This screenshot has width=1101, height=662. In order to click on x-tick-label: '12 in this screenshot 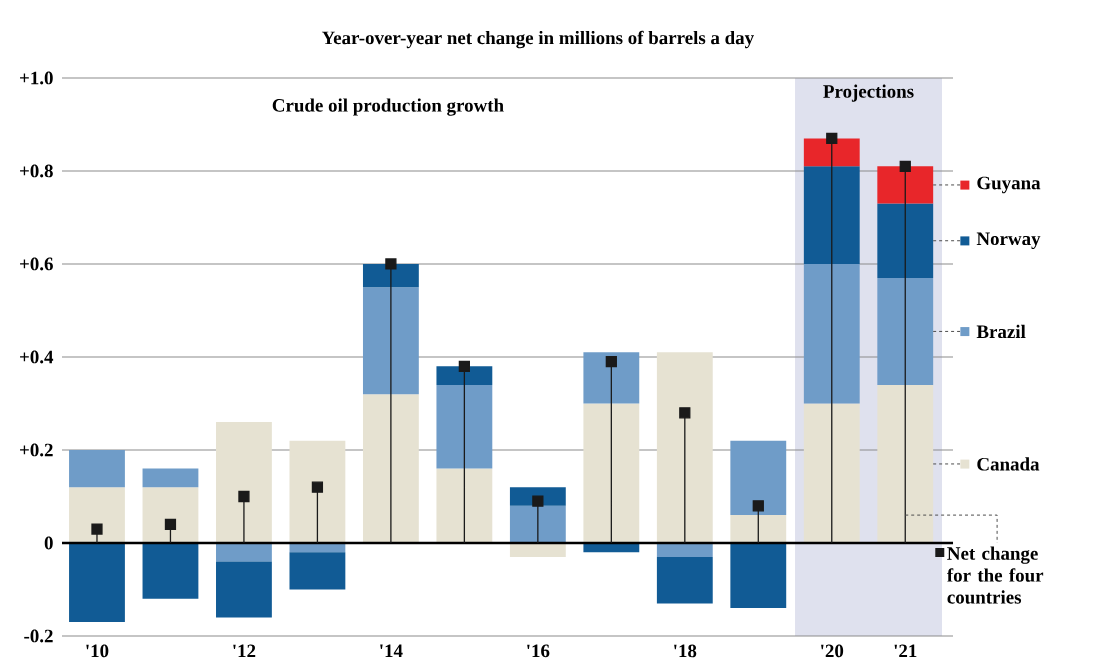, I will do `click(244, 651)`.